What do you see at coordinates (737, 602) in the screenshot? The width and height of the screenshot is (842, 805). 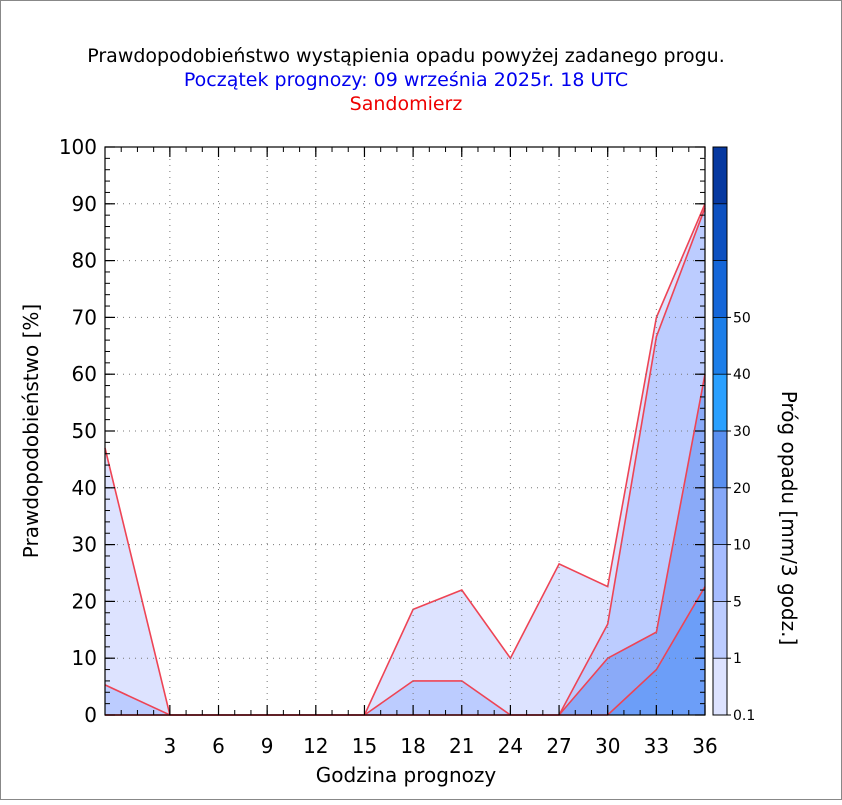 I see `colorbar-tick-label: 5` at bounding box center [737, 602].